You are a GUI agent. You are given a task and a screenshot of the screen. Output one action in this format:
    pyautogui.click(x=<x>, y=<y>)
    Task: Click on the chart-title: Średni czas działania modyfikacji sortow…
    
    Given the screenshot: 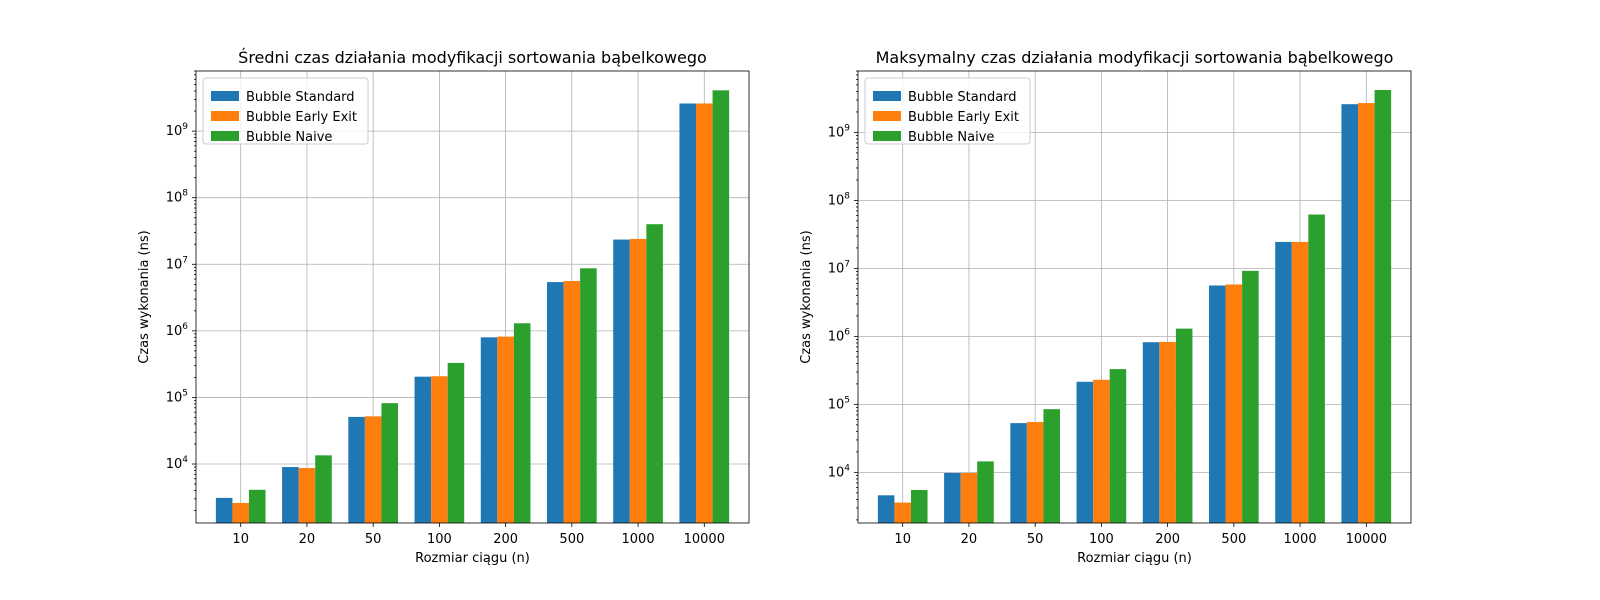 What is the action you would take?
    pyautogui.click(x=472, y=57)
    